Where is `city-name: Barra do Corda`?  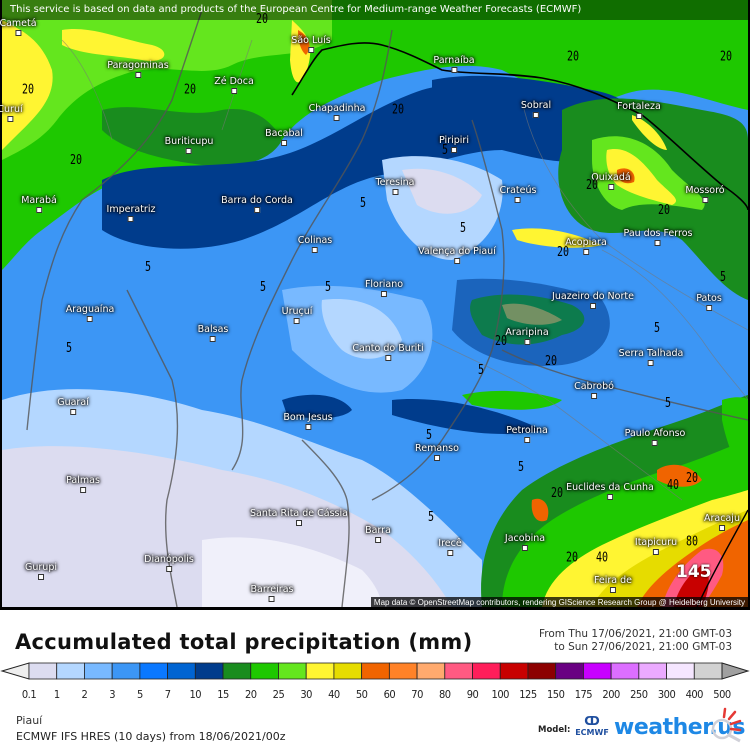
city-name: Barra do Corda is located at coordinates (257, 200).